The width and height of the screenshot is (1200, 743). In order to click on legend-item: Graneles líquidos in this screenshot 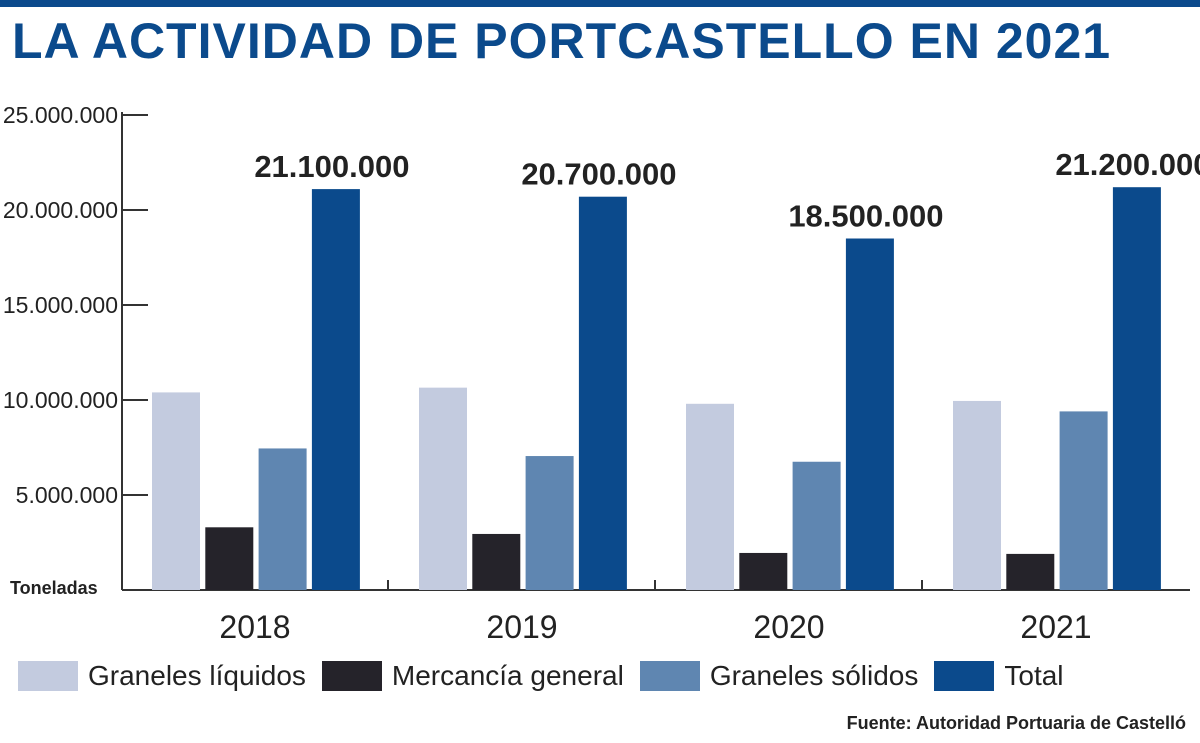, I will do `click(162, 676)`.